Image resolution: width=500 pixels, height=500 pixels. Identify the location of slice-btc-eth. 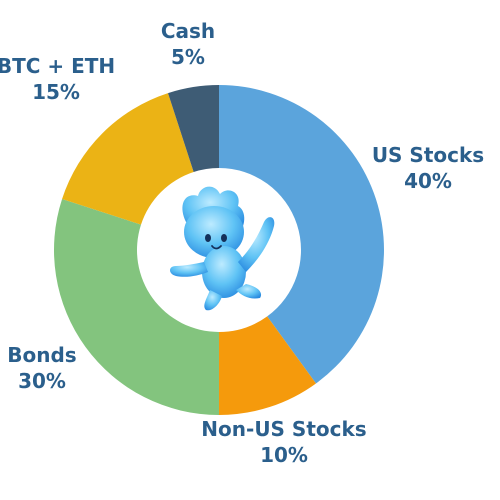
(128, 159).